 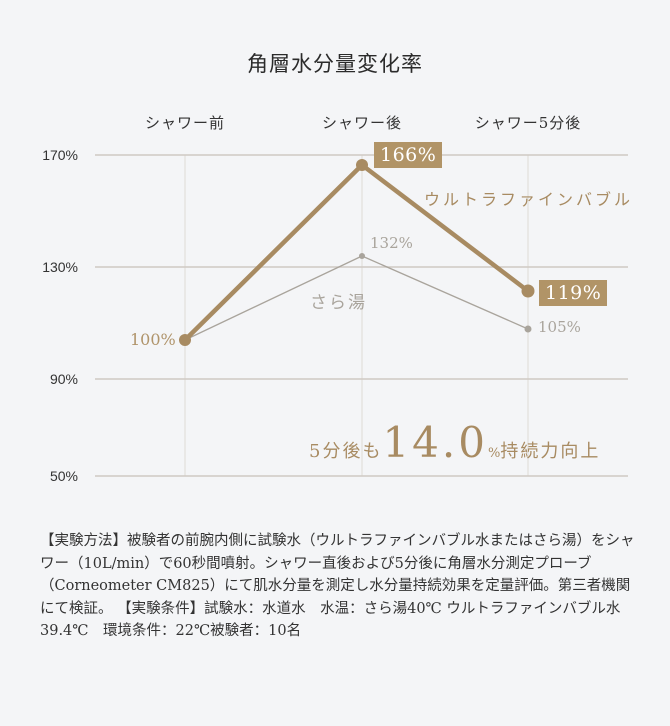 What do you see at coordinates (63, 476) in the screenshot?
I see `y-tick-50: 50%` at bounding box center [63, 476].